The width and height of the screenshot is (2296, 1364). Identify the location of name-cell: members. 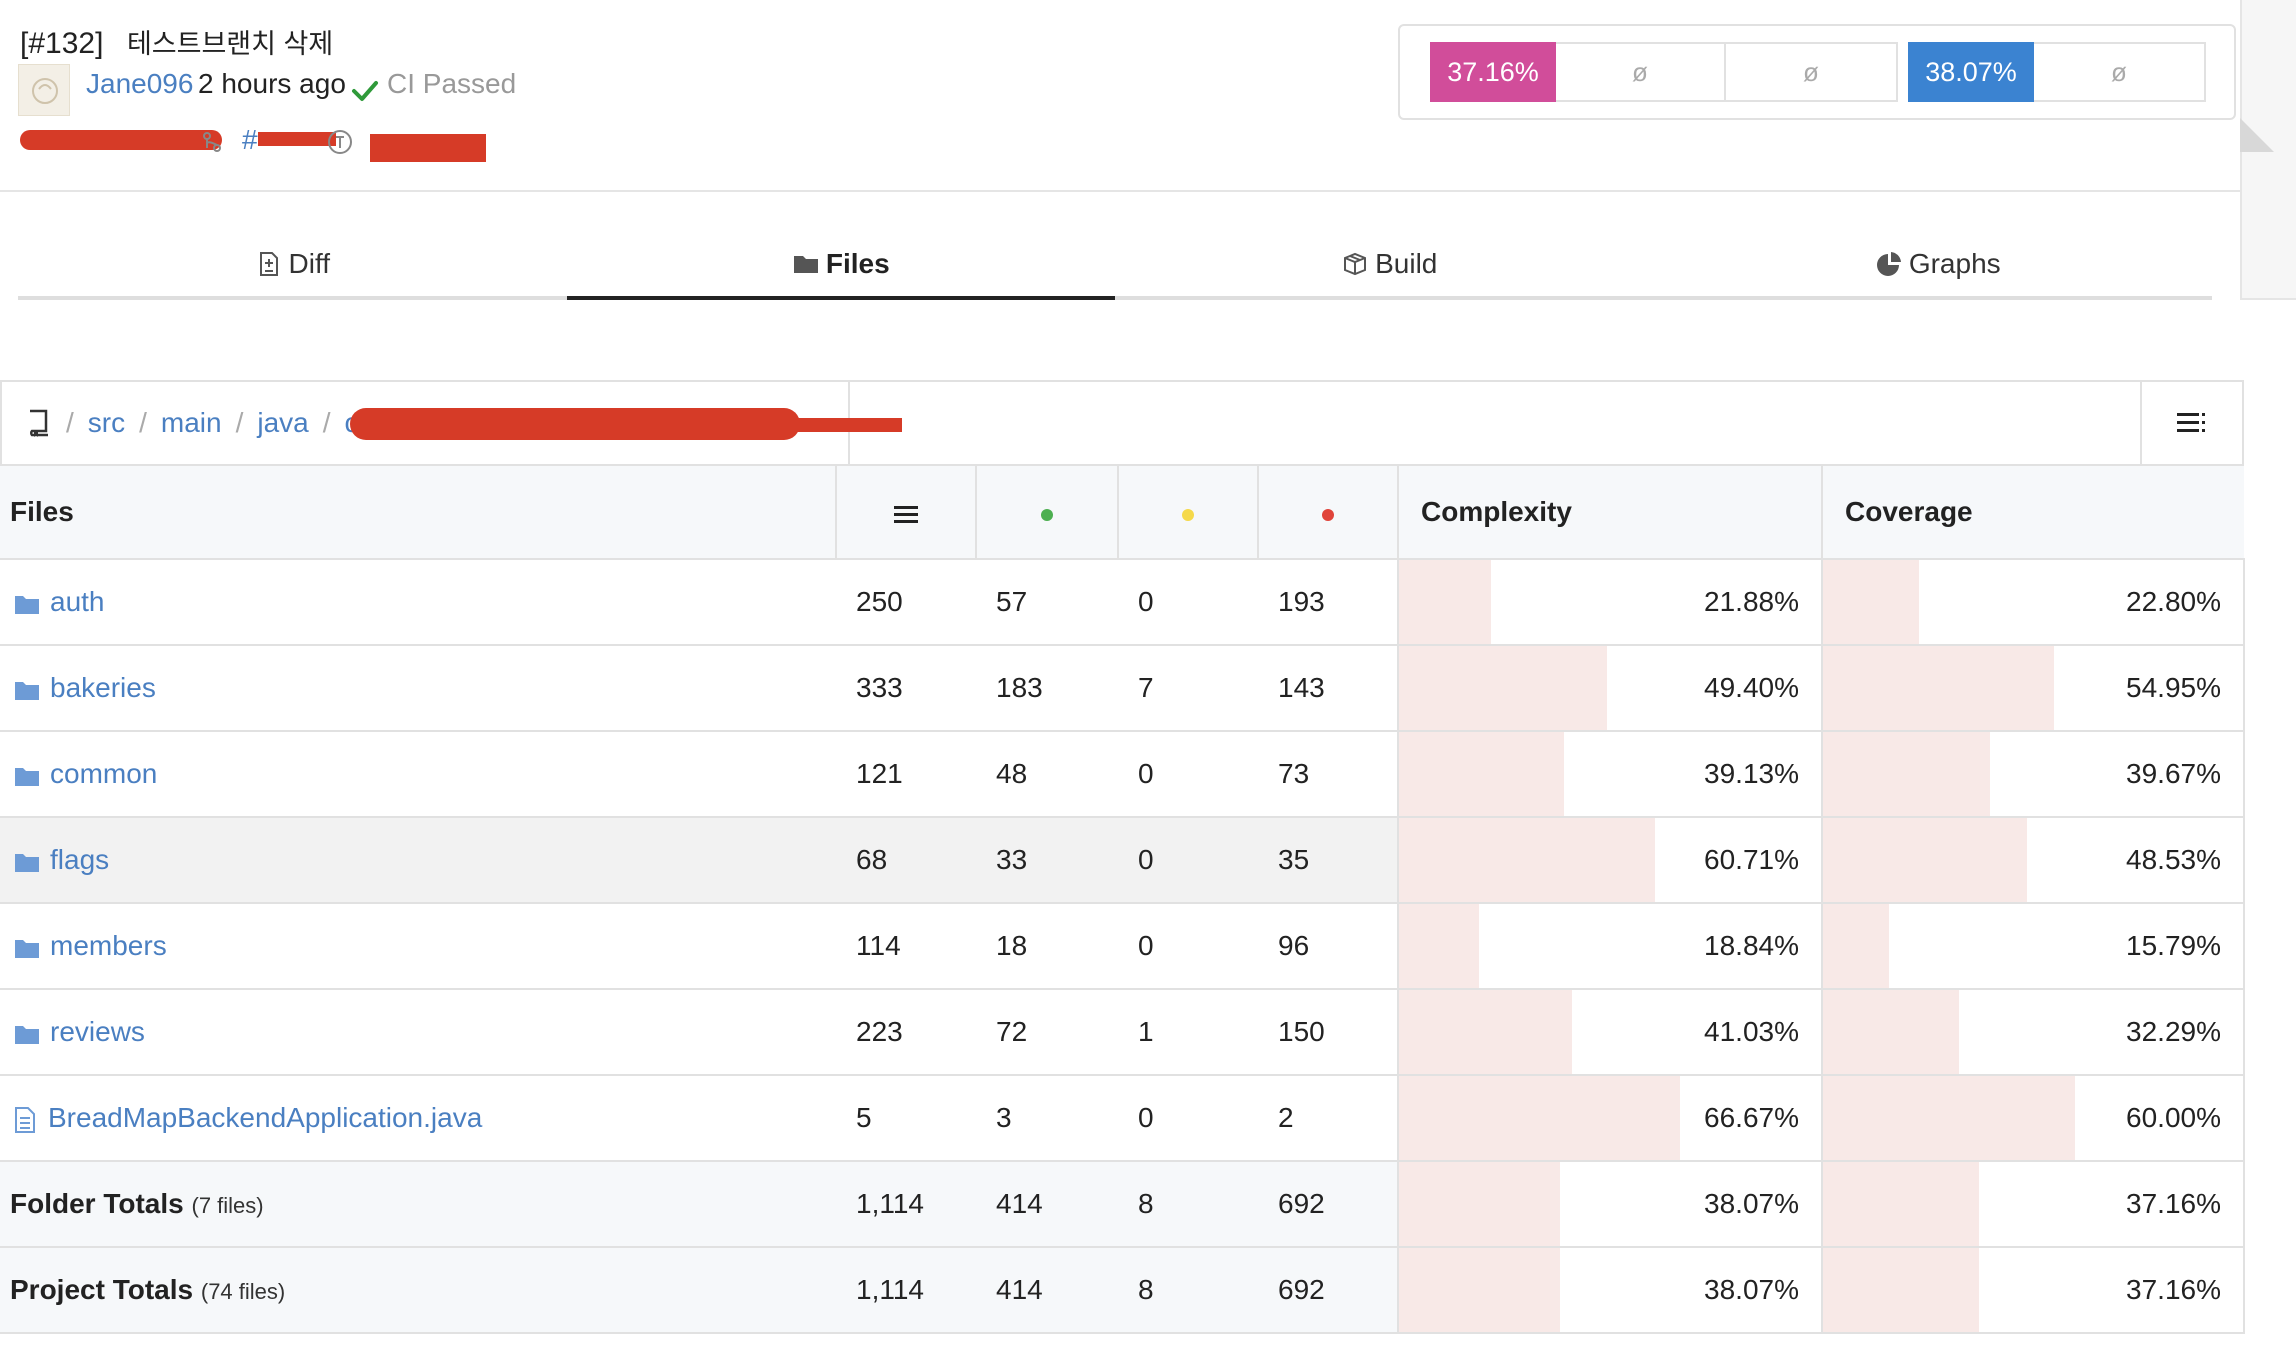
(418, 946).